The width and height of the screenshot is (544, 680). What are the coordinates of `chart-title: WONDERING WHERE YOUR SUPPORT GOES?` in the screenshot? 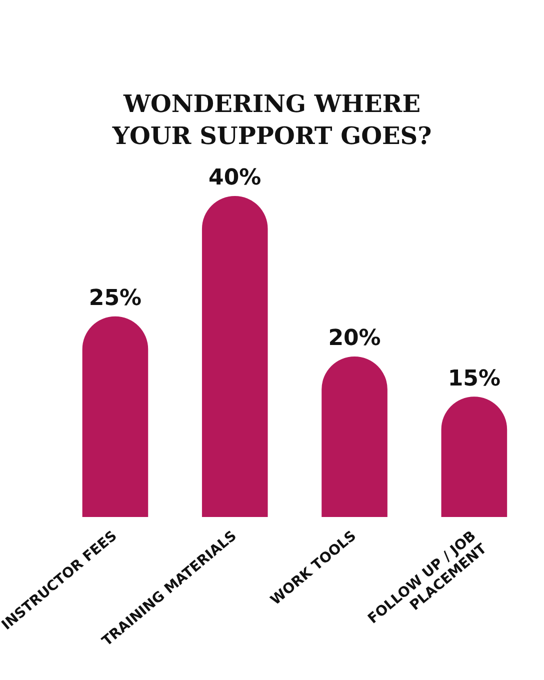 It's located at (272, 120).